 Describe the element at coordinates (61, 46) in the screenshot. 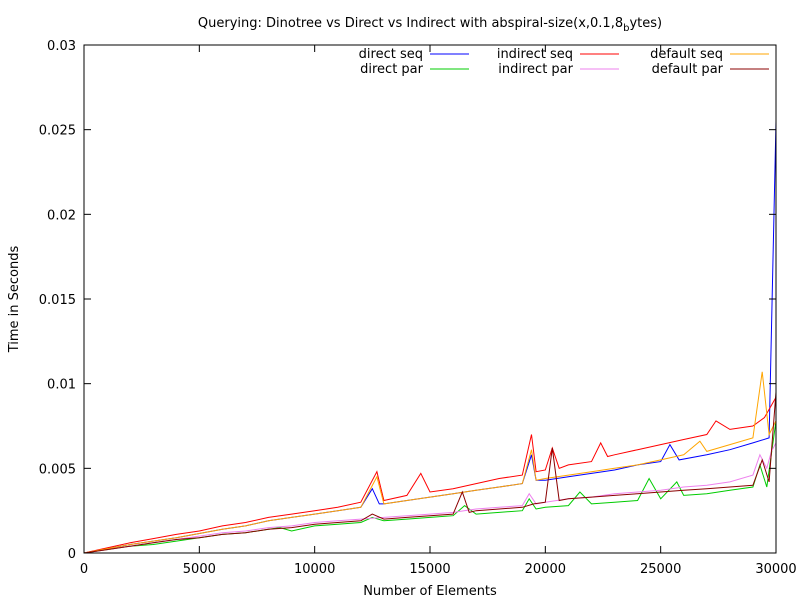

I see `y-tick-label: 0.03` at that location.